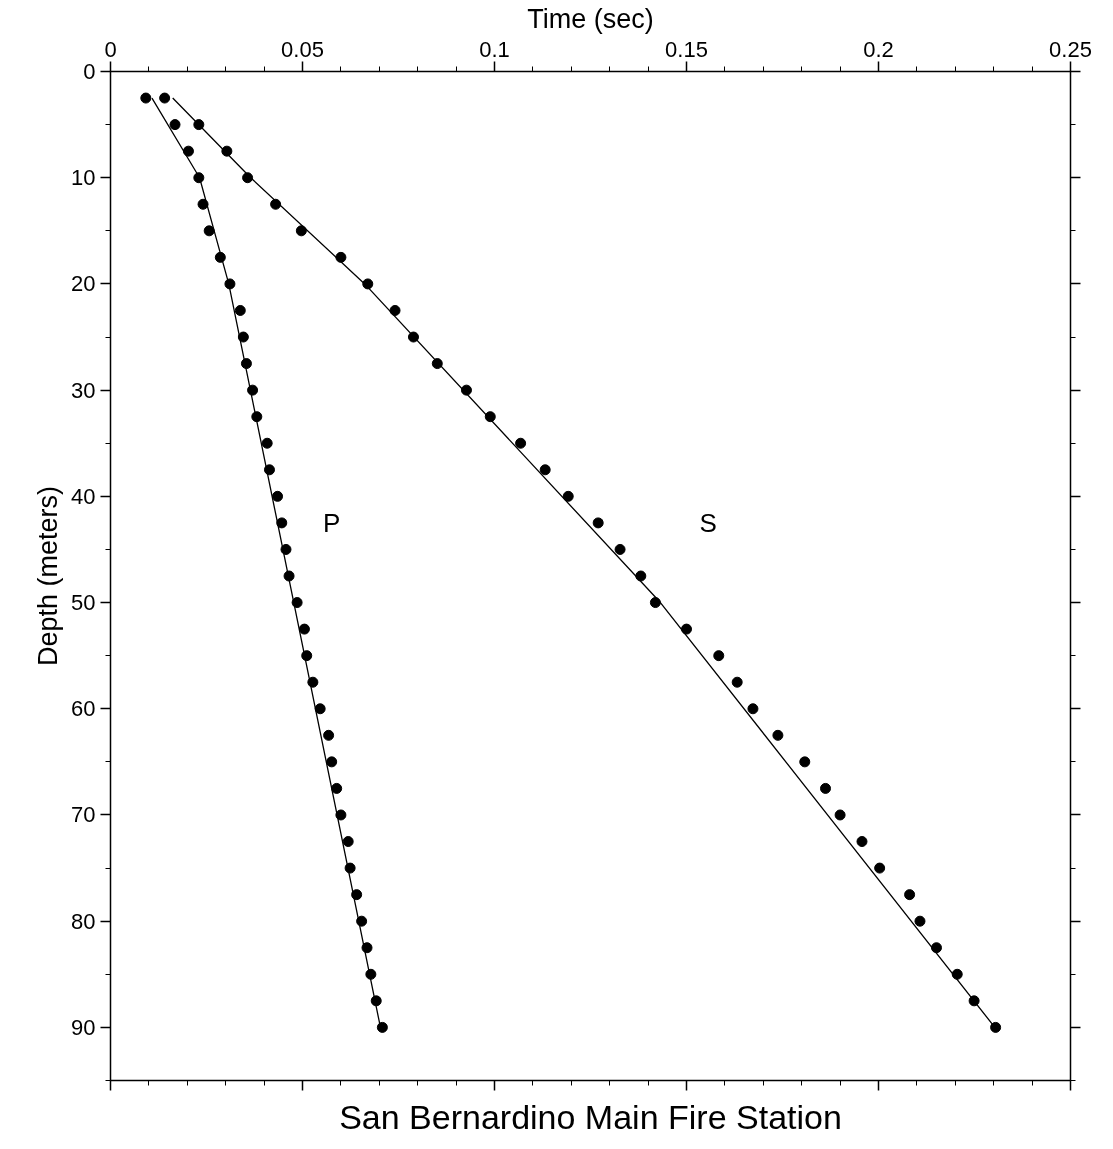 The width and height of the screenshot is (1113, 1149). Describe the element at coordinates (48, 576) in the screenshot. I see `y-axis-title: Depth (meters)` at that location.